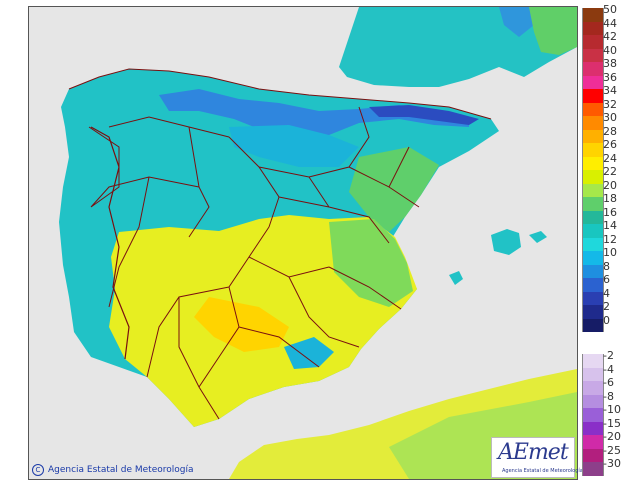 Image resolution: width=630 pixels, height=500 pixels. I want to click on legend-label-positive-16: 14, so click(610, 225).